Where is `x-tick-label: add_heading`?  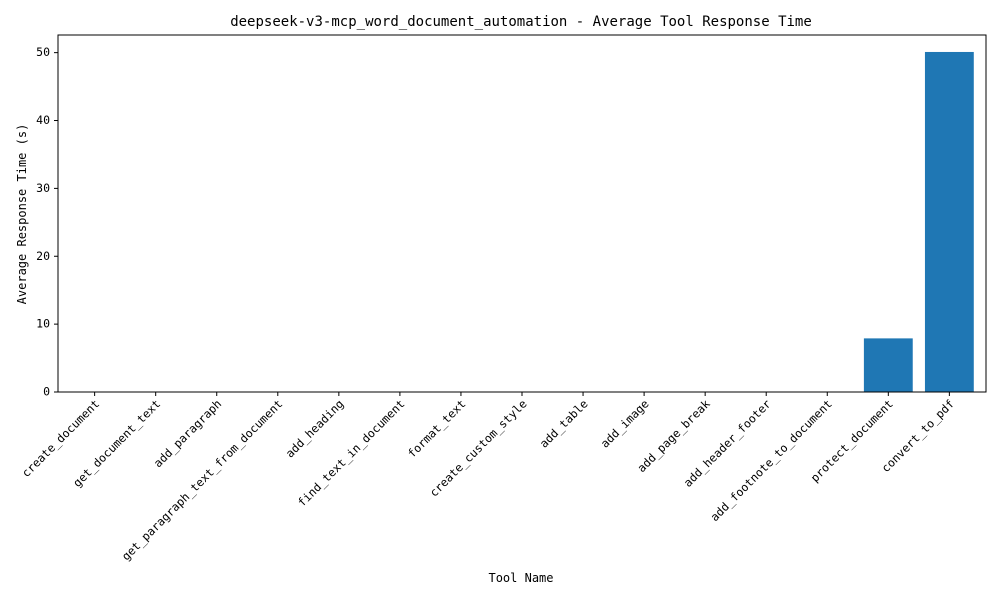
x-tick-label: add_heading is located at coordinates (315, 429).